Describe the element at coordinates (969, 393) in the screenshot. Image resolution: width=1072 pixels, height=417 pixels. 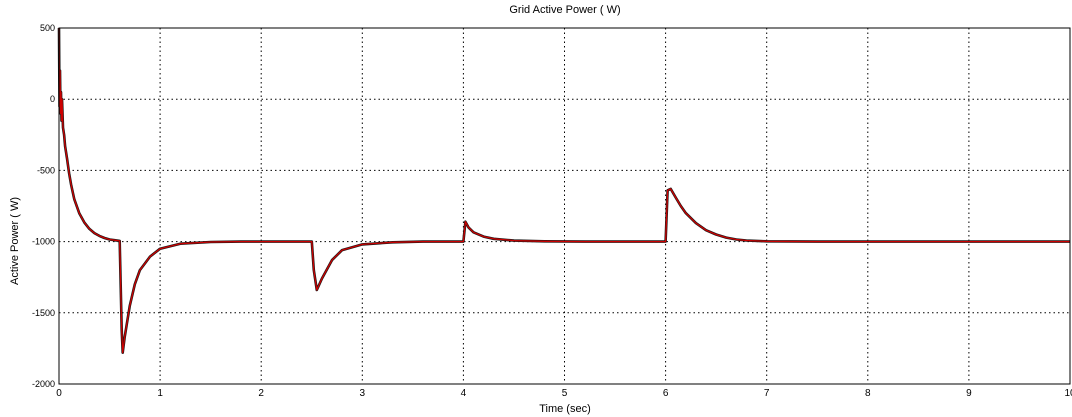
I see `x-tick-label: 9` at that location.